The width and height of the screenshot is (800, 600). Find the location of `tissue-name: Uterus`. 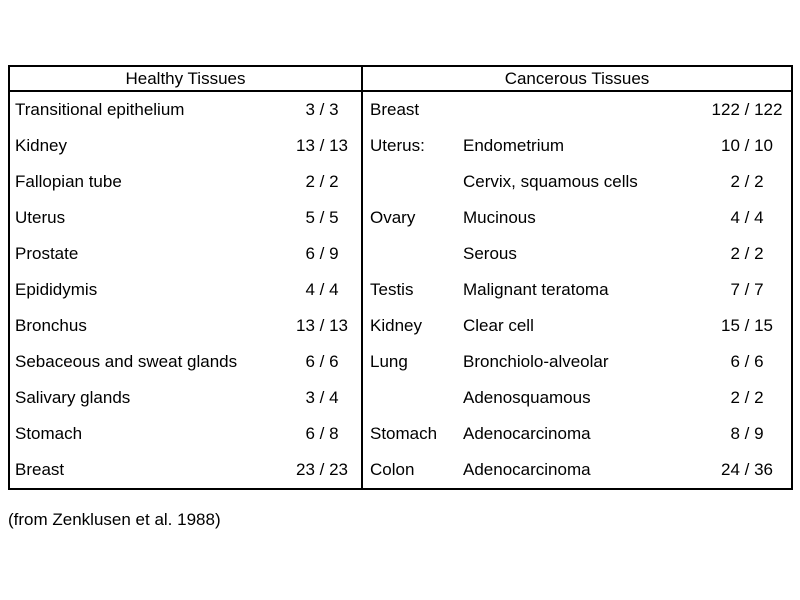

tissue-name: Uterus is located at coordinates (40, 217).